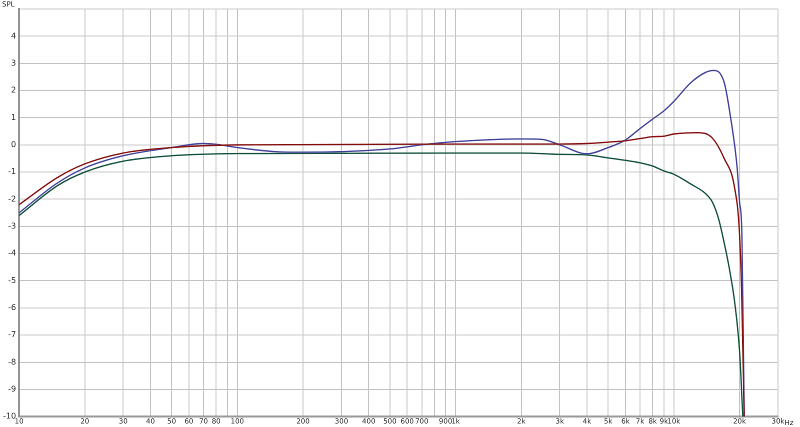 The image size is (800, 427). I want to click on y-tick-label: -6, so click(12, 307).